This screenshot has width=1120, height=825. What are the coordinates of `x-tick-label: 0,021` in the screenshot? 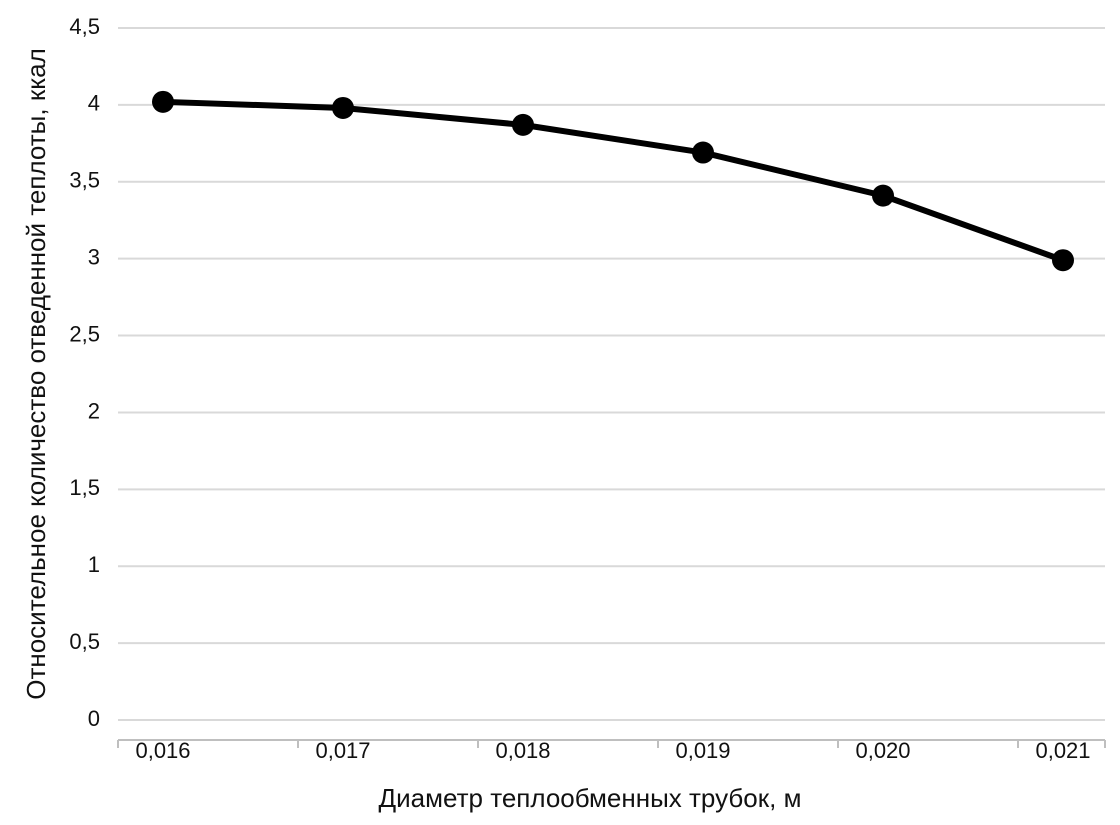 It's located at (1062, 750).